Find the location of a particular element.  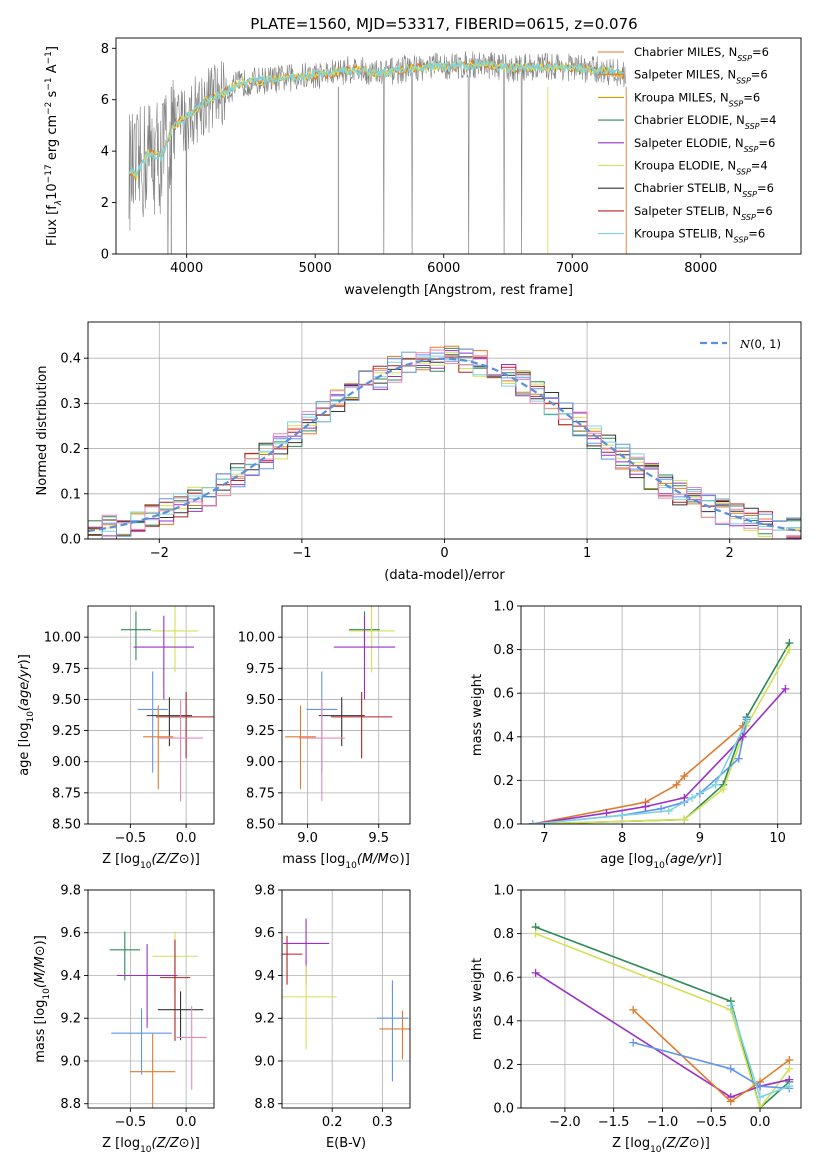

y-tick-label: 2 is located at coordinates (105, 203).